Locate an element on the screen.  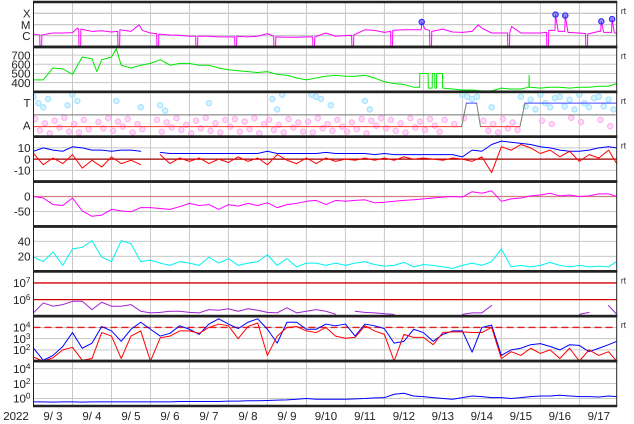
y-tick-label: -10 is located at coordinates (22, 172).